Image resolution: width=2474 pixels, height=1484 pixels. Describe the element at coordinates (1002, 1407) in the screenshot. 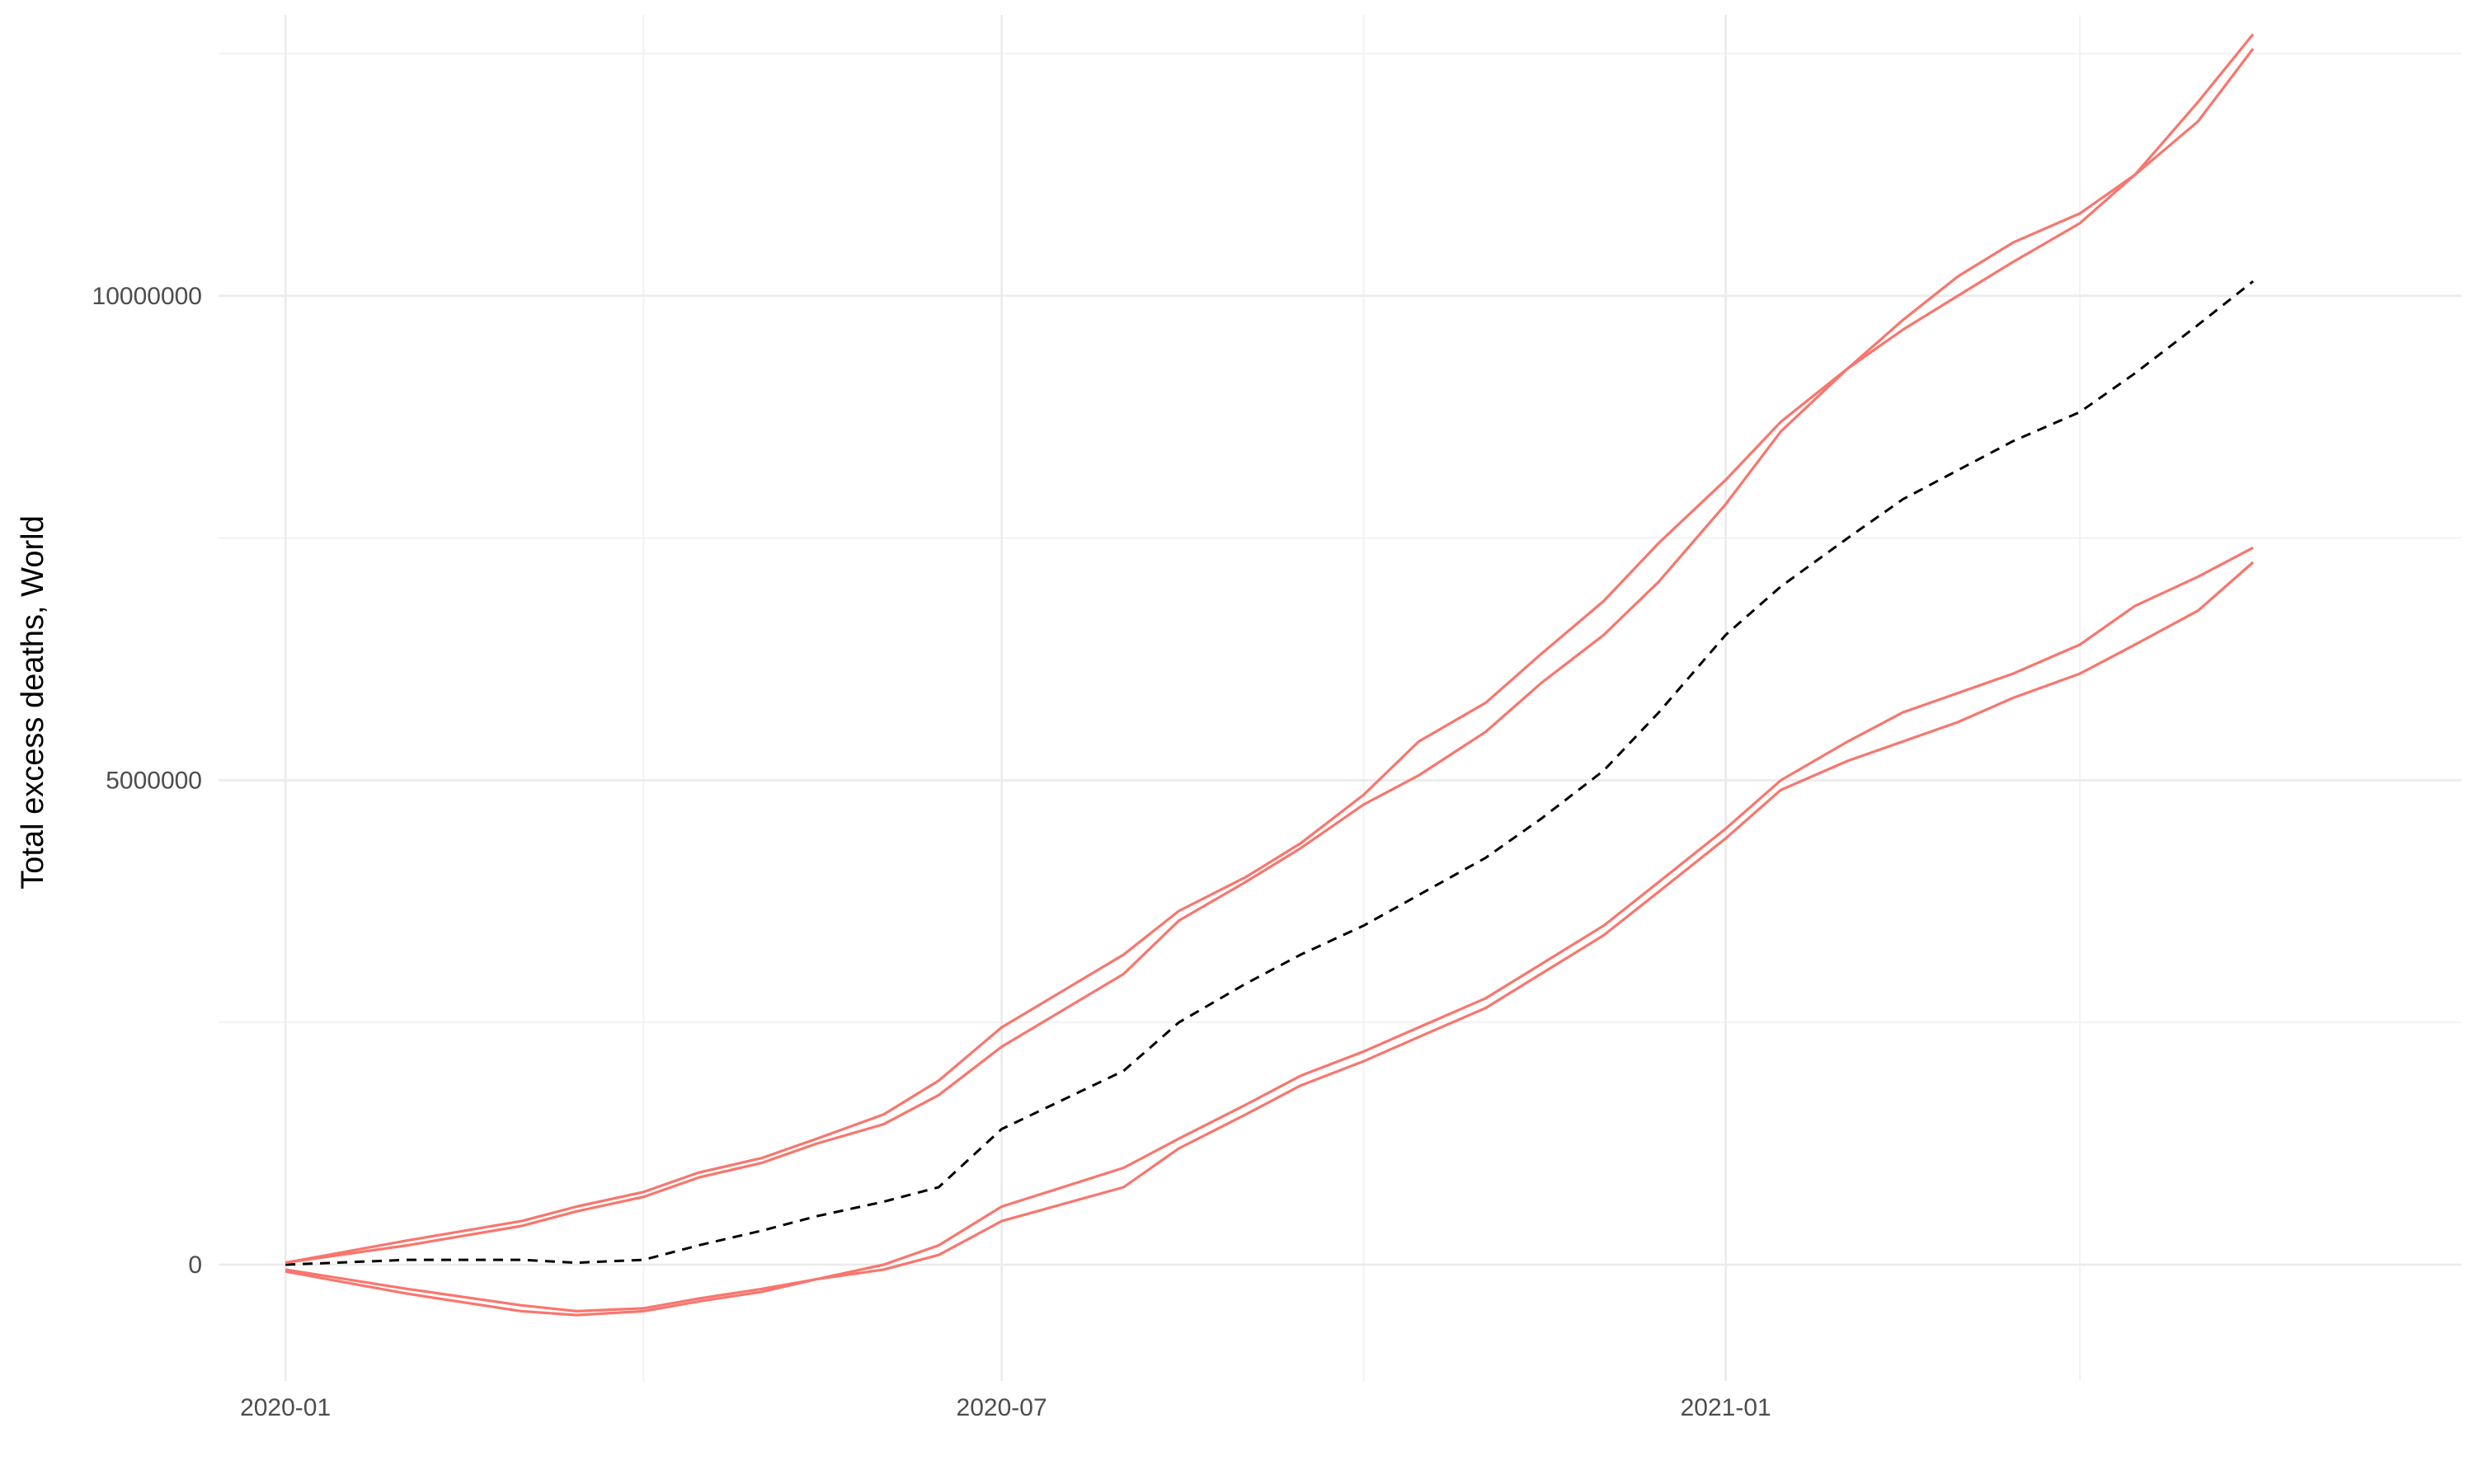

I see `x-tick-label-1: 2020-07` at that location.